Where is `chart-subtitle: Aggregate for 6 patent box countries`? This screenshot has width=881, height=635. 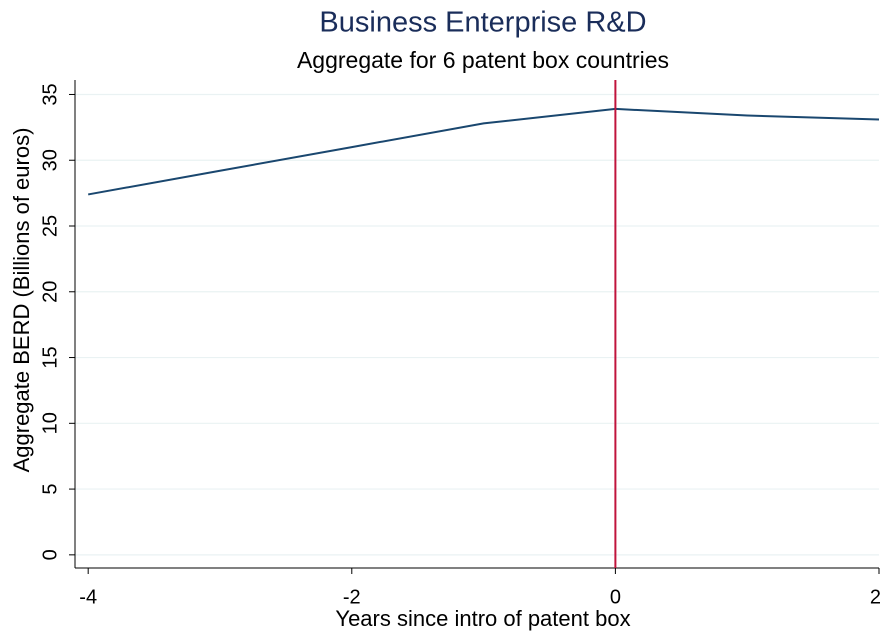
chart-subtitle: Aggregate for 6 patent box countries is located at coordinates (483, 60).